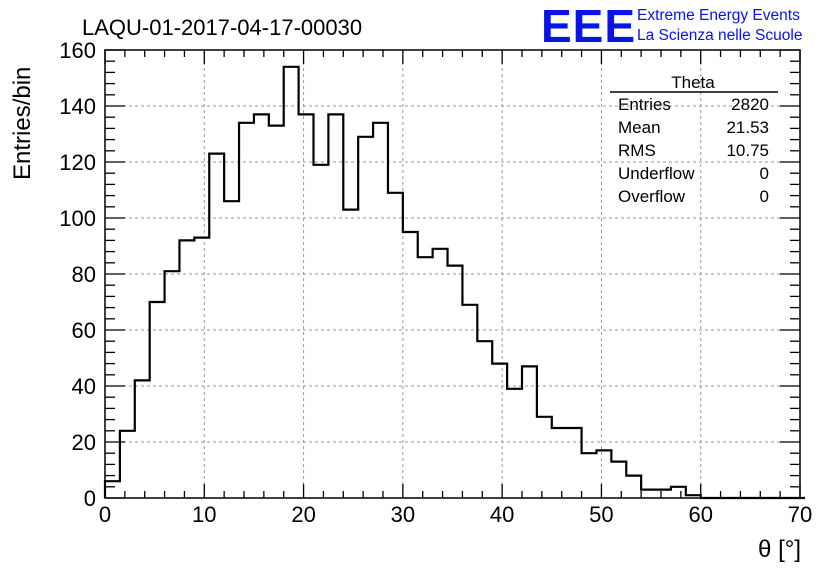  What do you see at coordinates (84, 330) in the screenshot?
I see `y-tick-label: 60` at bounding box center [84, 330].